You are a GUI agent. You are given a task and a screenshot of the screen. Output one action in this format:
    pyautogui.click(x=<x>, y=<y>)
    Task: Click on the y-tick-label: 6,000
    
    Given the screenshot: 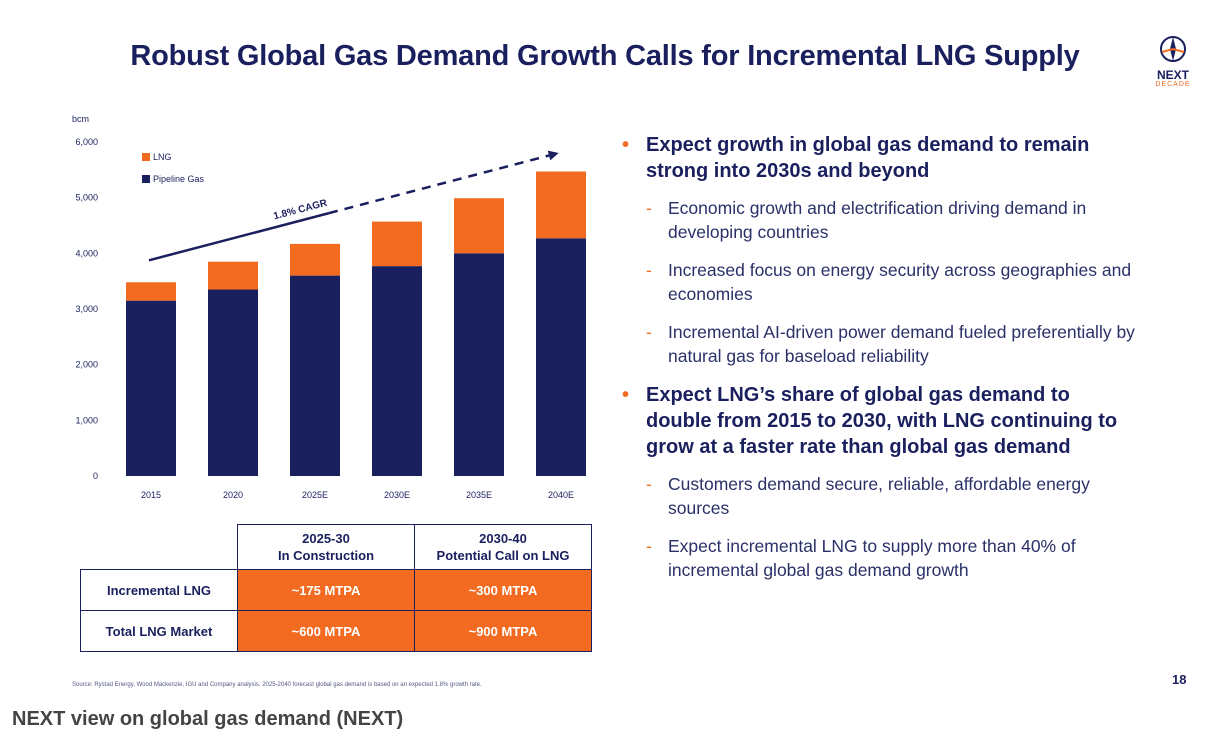 What is the action you would take?
    pyautogui.click(x=86, y=142)
    